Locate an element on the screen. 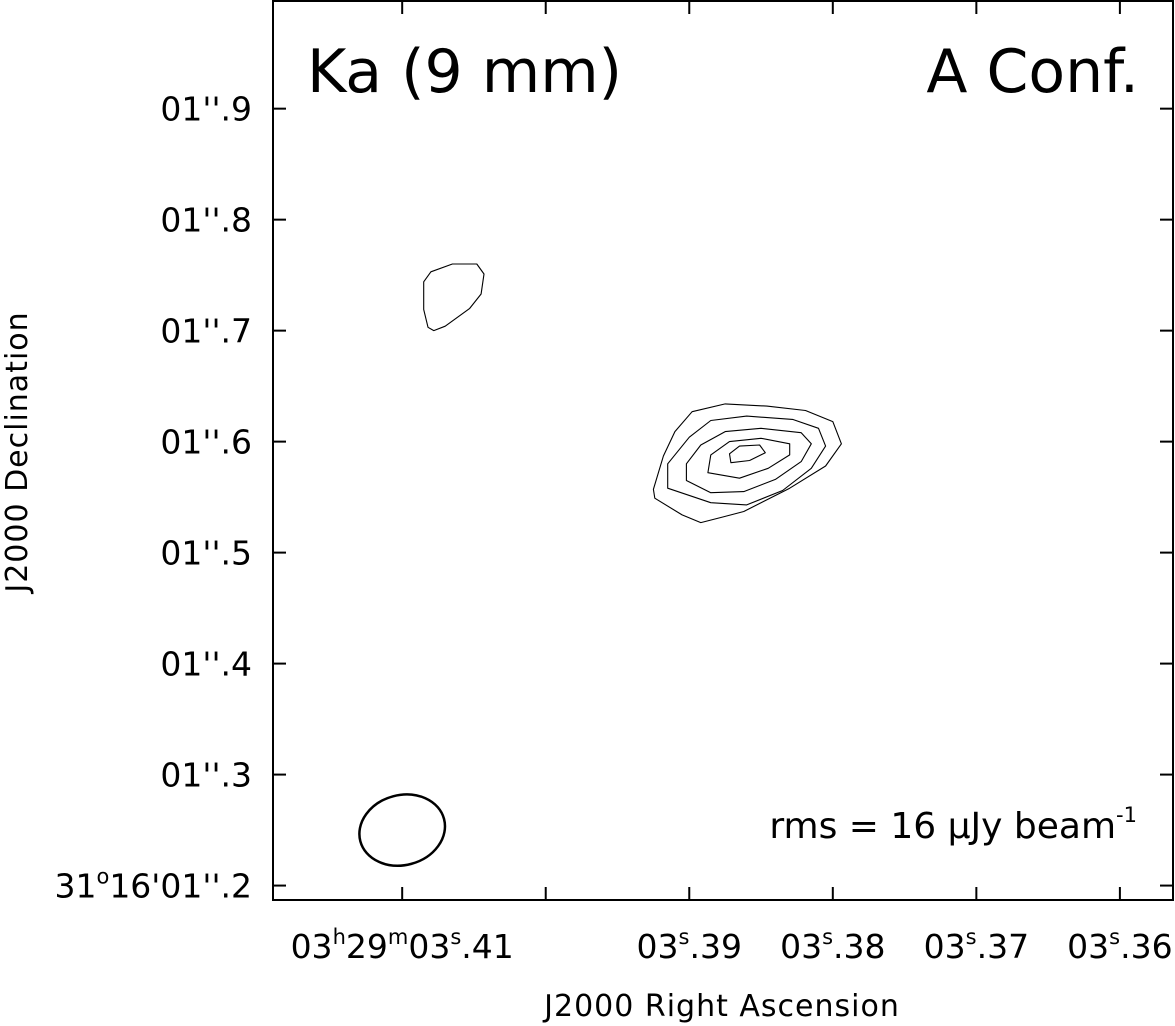  x-tick-label: 03h29m03s.41 is located at coordinates (402, 945).